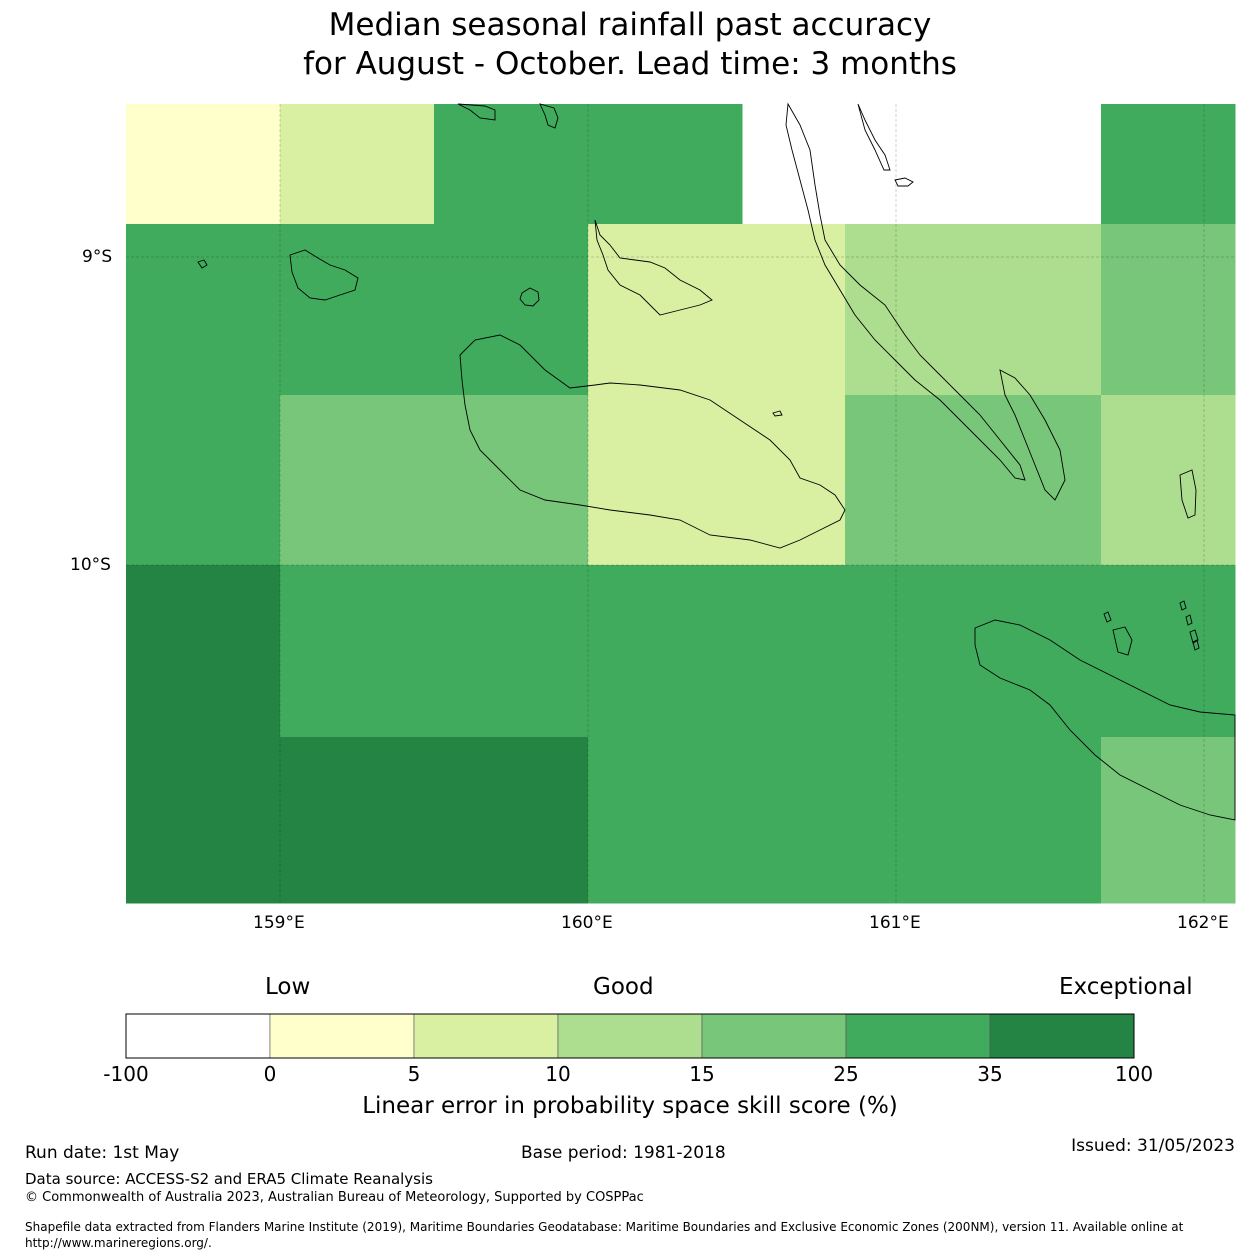 Image resolution: width=1260 pixels, height=1260 pixels. I want to click on coastline-guadalcanal, so click(652, 441).